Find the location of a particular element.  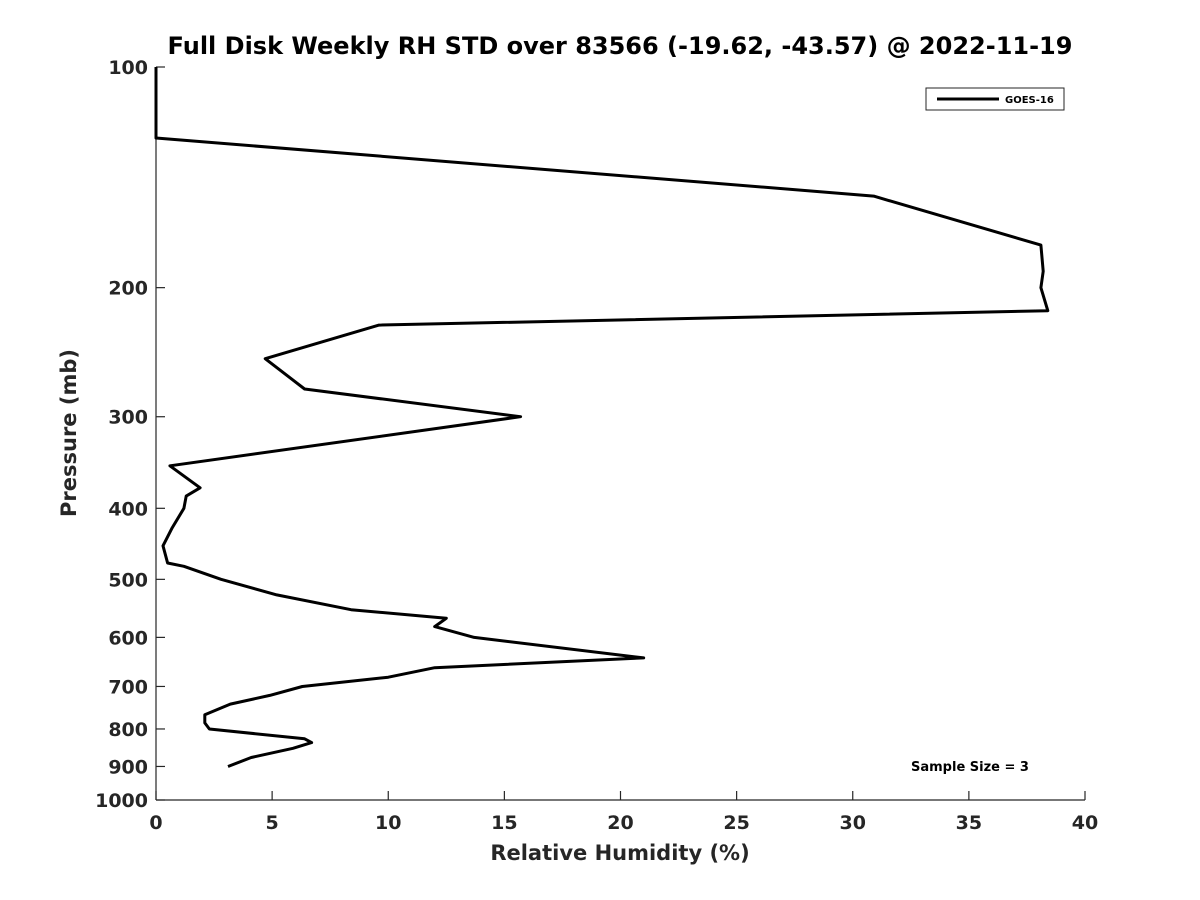

x-tick-label: 30 is located at coordinates (853, 823).